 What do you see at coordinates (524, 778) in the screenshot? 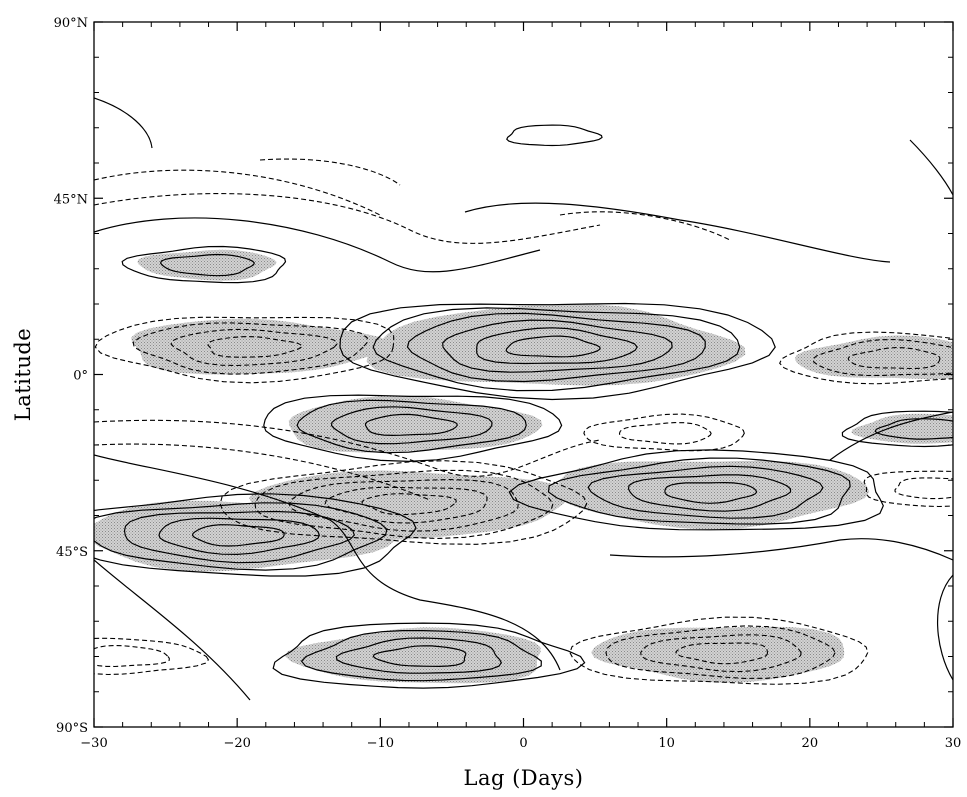
I see `x-axis-title: Lag (Days)` at bounding box center [524, 778].